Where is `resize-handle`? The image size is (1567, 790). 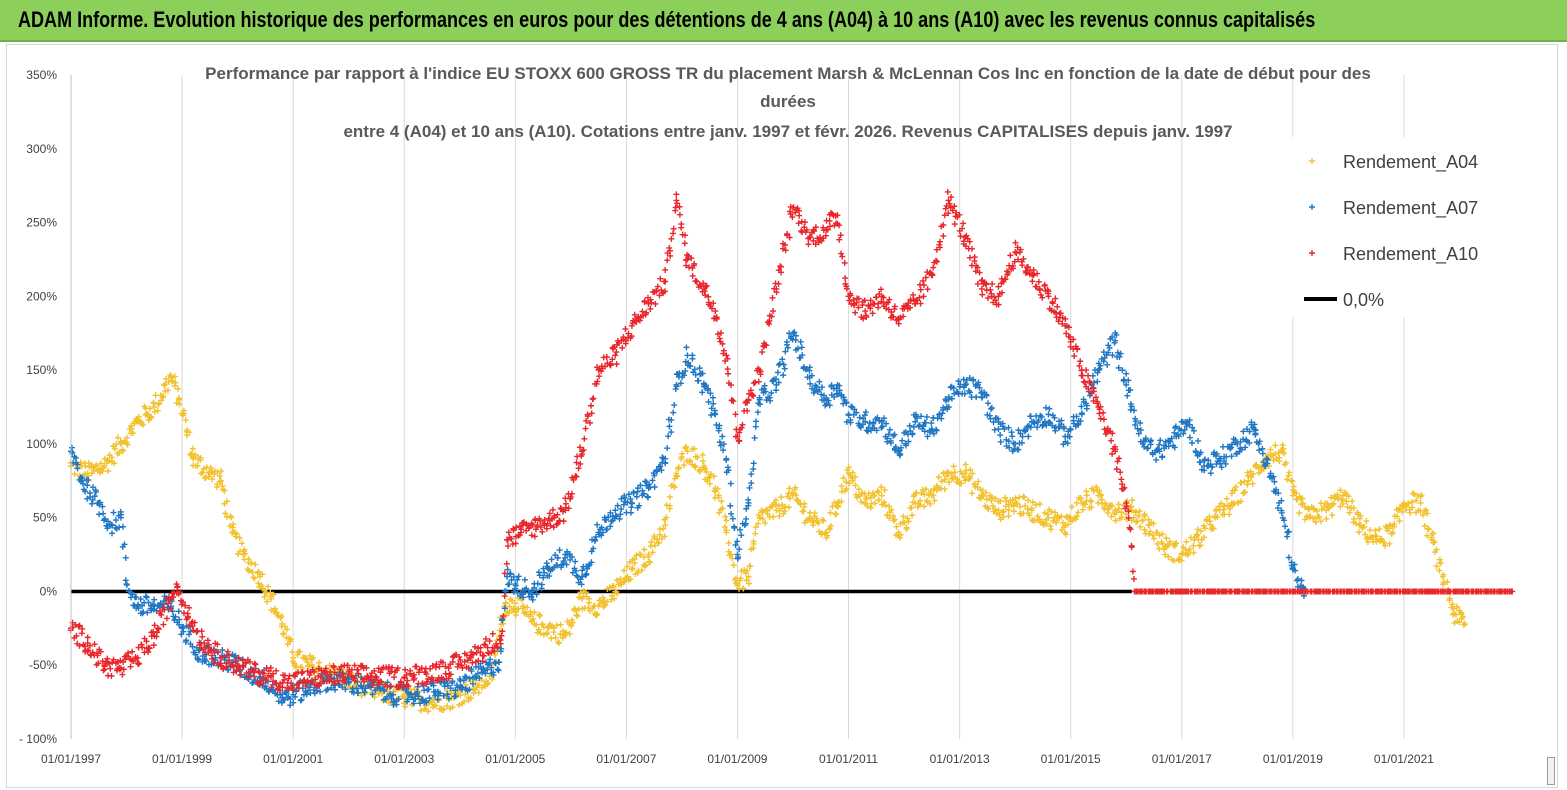 resize-handle is located at coordinates (1551, 771).